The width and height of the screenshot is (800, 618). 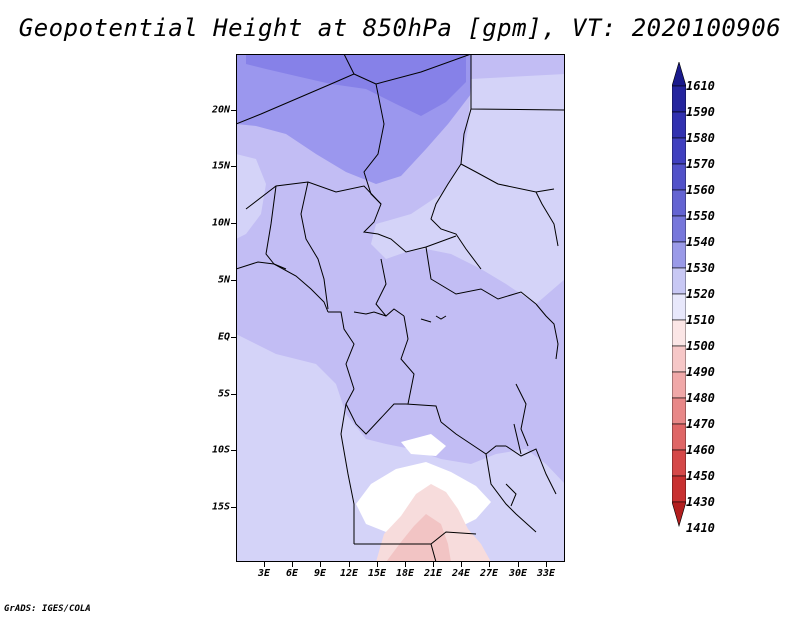 What do you see at coordinates (700, 138) in the screenshot?
I see `colorbar-label: 1580` at bounding box center [700, 138].